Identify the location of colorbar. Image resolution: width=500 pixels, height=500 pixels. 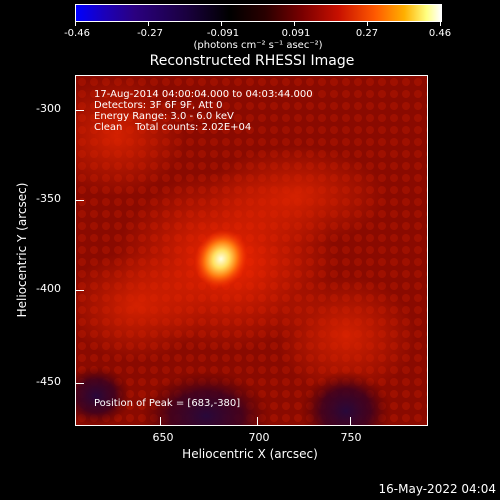
(258, 13).